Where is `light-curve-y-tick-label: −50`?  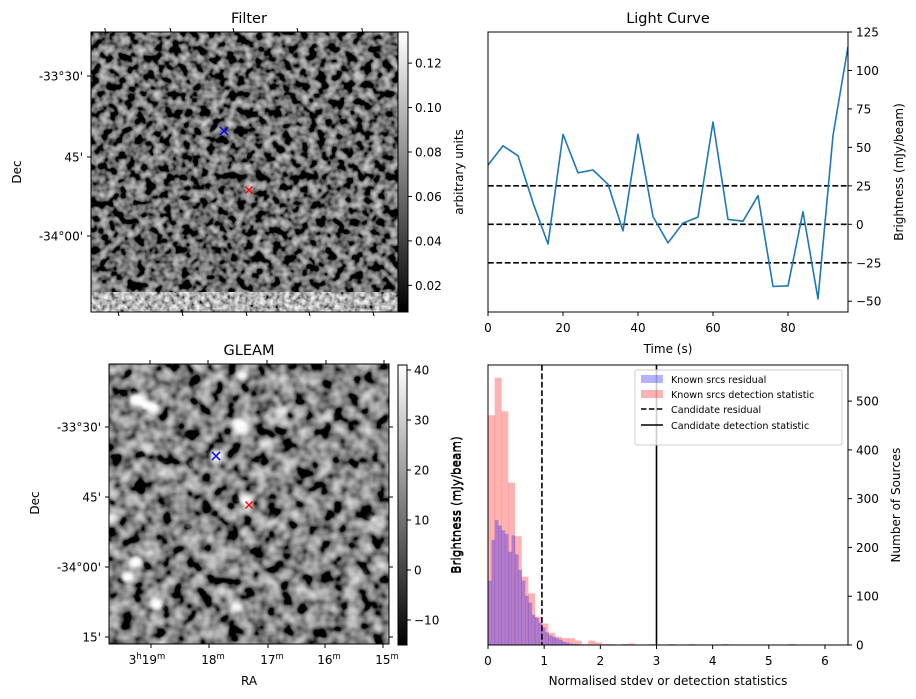 light-curve-y-tick-label: −50 is located at coordinates (868, 302).